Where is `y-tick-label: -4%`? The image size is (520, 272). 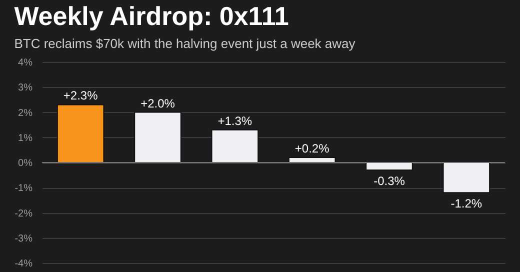 y-tick-label: -4% is located at coordinates (23, 264).